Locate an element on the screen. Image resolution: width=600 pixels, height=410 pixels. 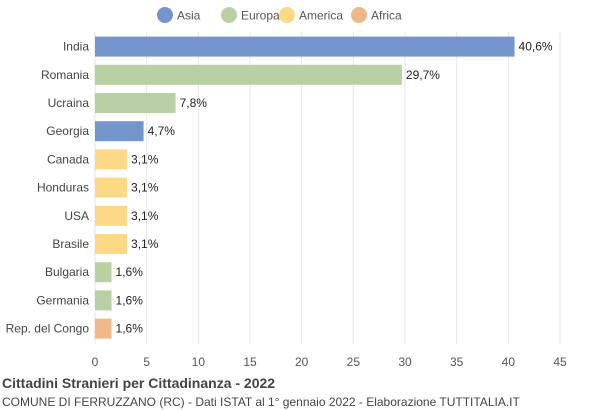
x-tick-label: 45 is located at coordinates (560, 362).